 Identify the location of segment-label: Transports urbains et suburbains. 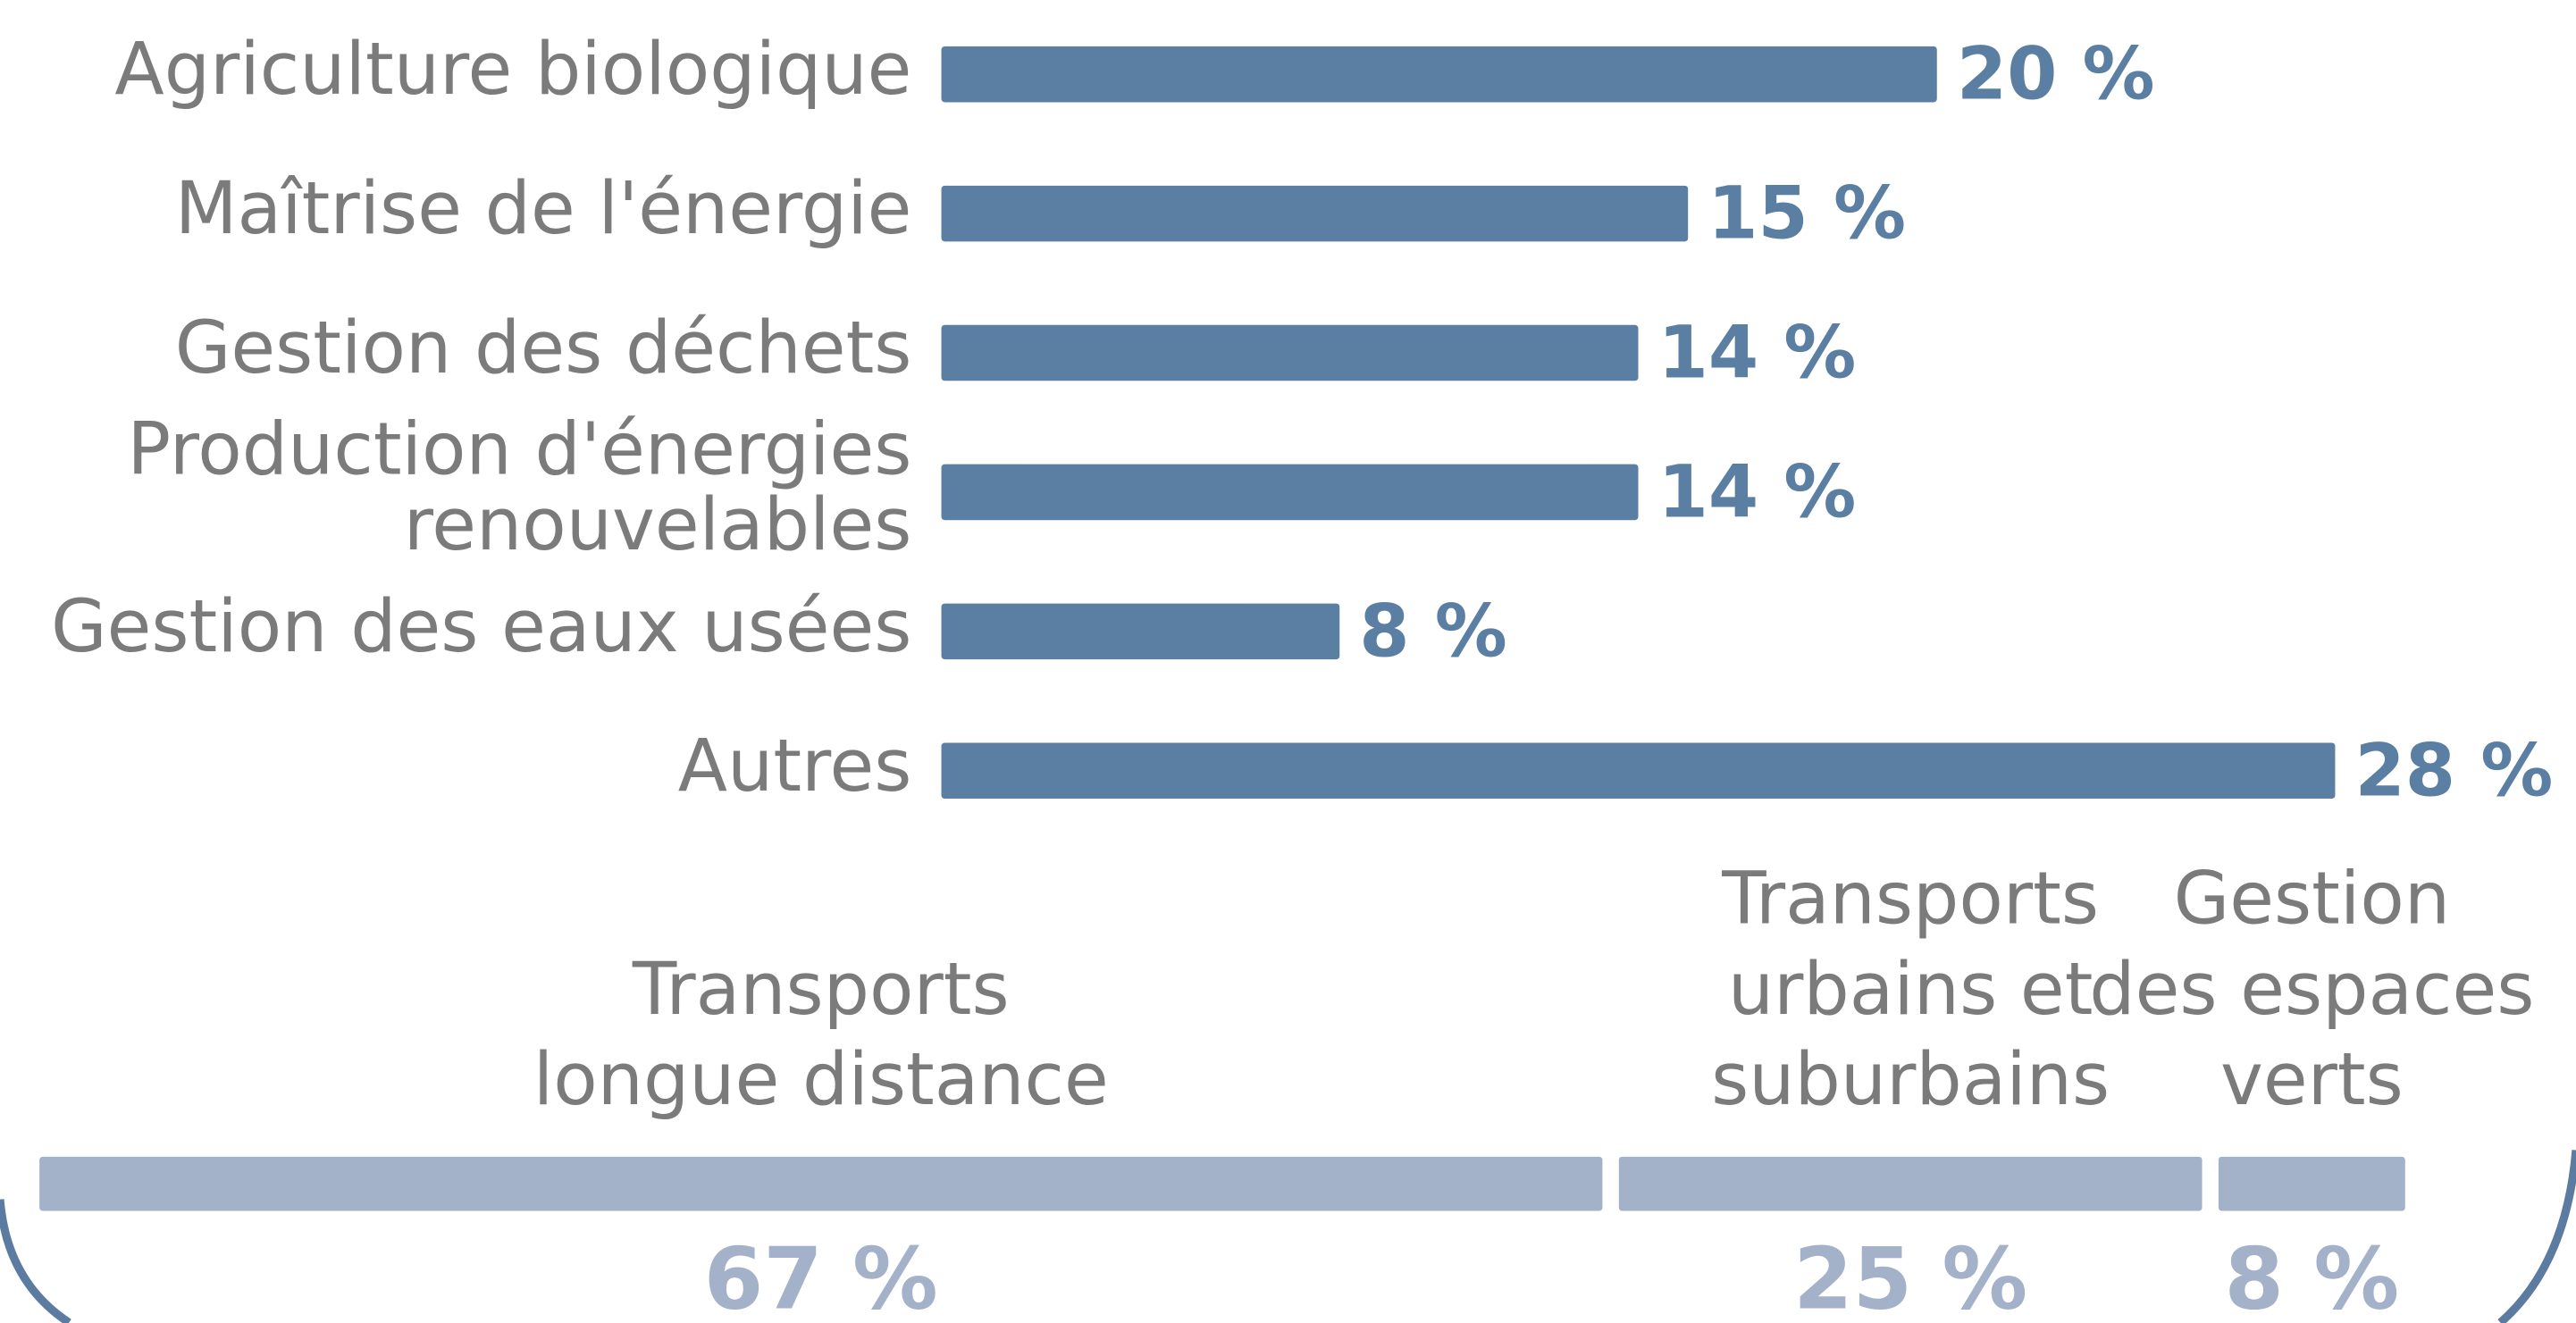
(1910, 990).